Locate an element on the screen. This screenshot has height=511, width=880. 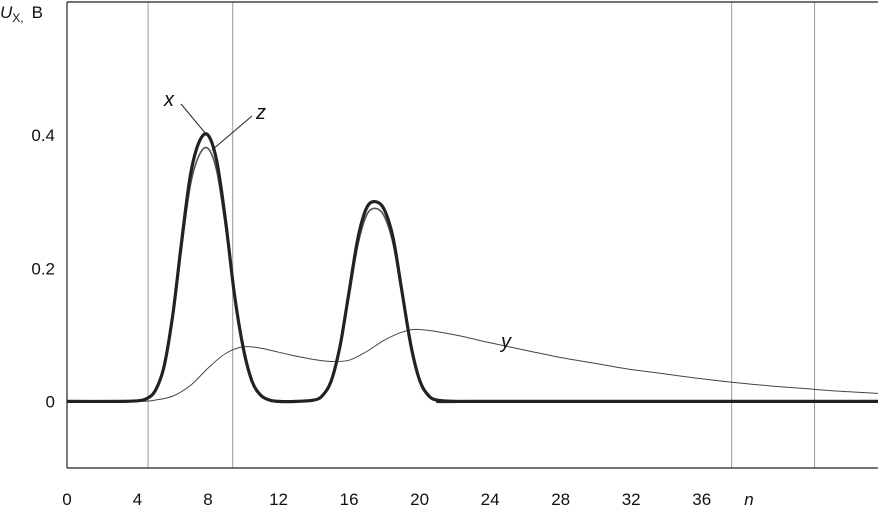
x-tick-label-12: 12 is located at coordinates (278, 498).